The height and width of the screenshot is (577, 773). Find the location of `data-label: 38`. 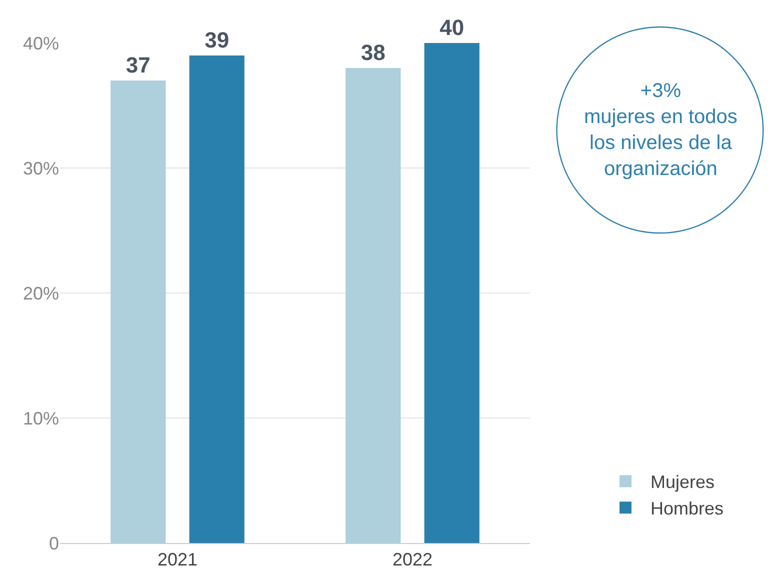

data-label: 38 is located at coordinates (373, 52).